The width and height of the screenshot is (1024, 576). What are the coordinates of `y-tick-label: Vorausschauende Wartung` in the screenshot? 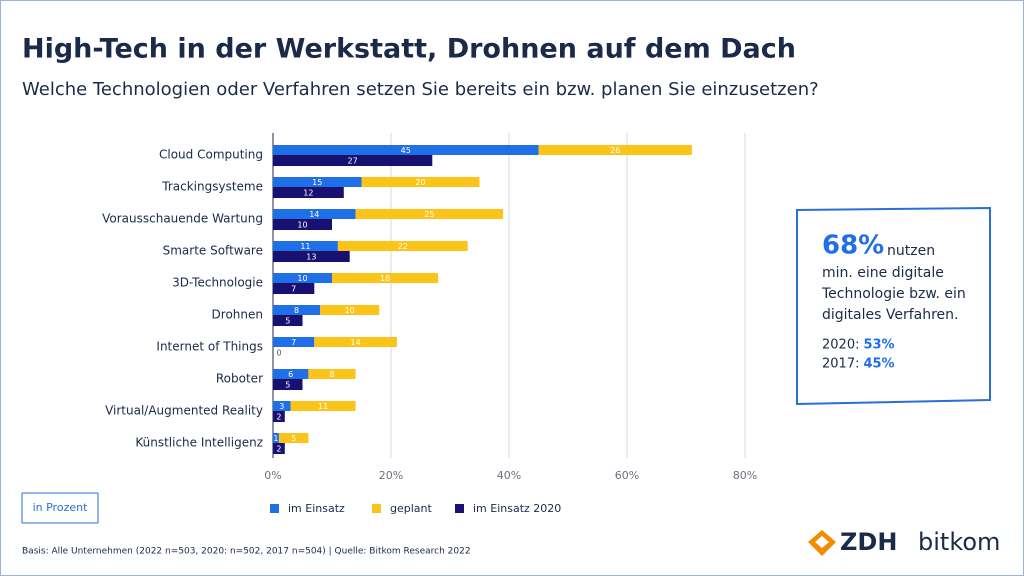 It's located at (182, 219).